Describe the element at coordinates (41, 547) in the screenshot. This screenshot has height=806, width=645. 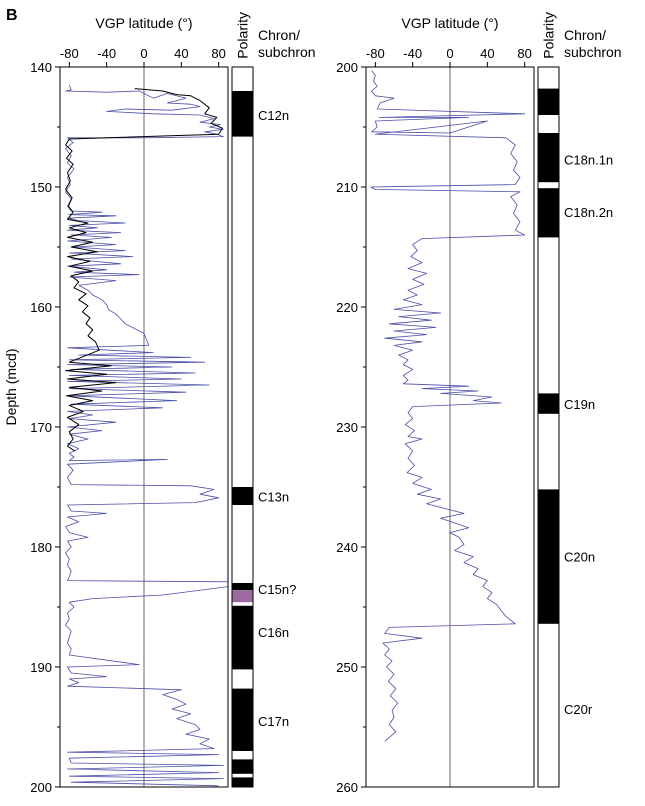
I see `y-tick-label: 180` at that location.